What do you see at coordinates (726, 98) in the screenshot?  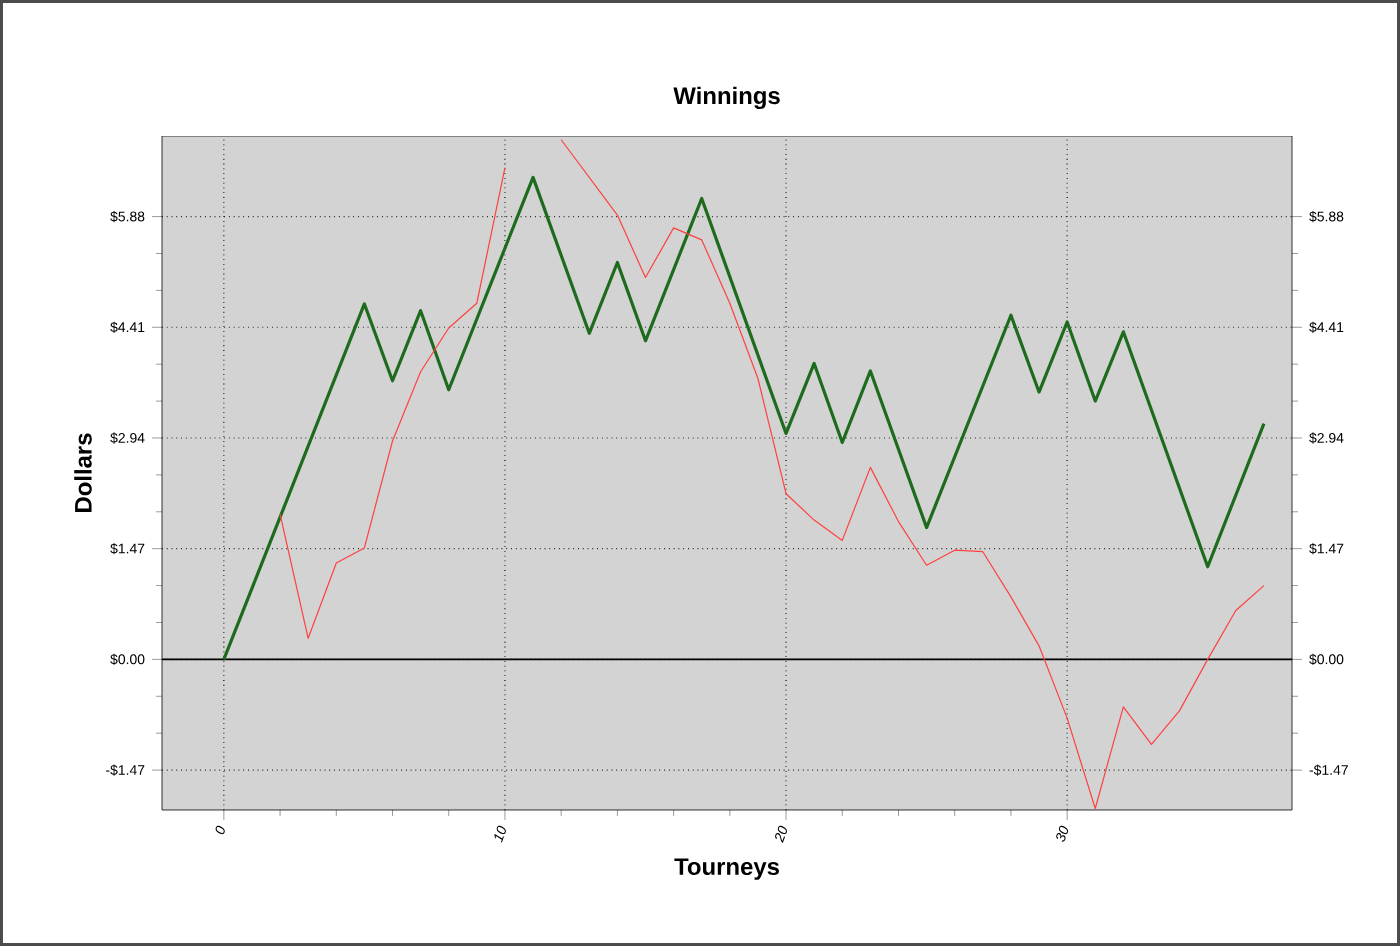 I see `chart-title: Winnings` at bounding box center [726, 98].